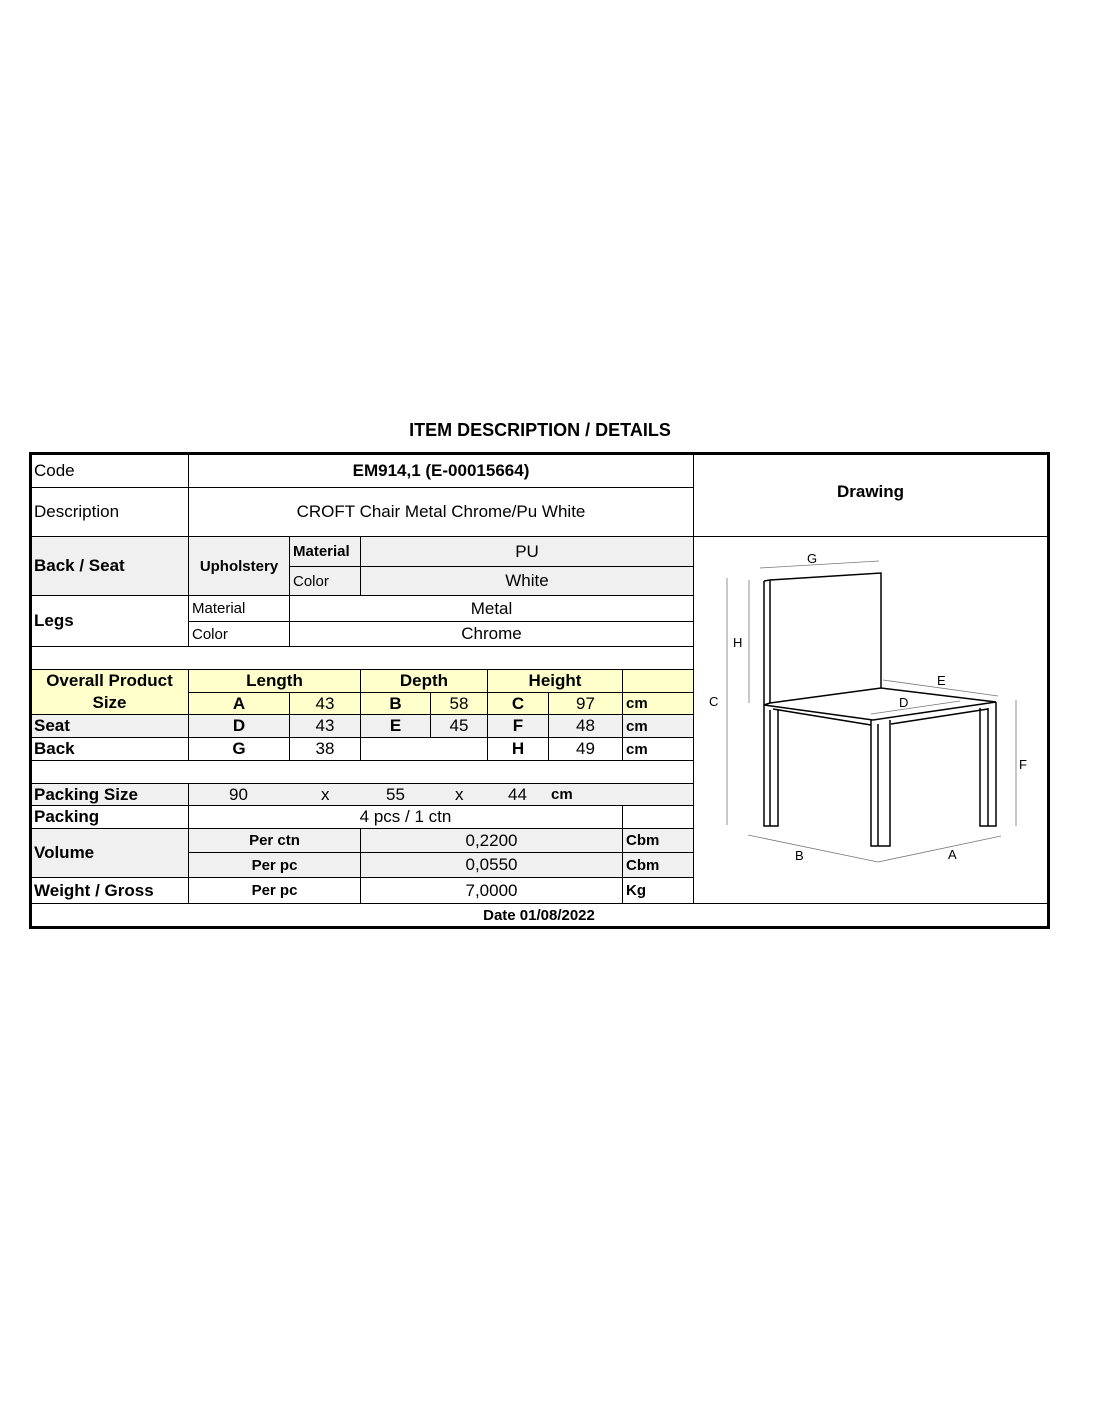  What do you see at coordinates (239, 608) in the screenshot?
I see `legs-material-label: Material` at bounding box center [239, 608].